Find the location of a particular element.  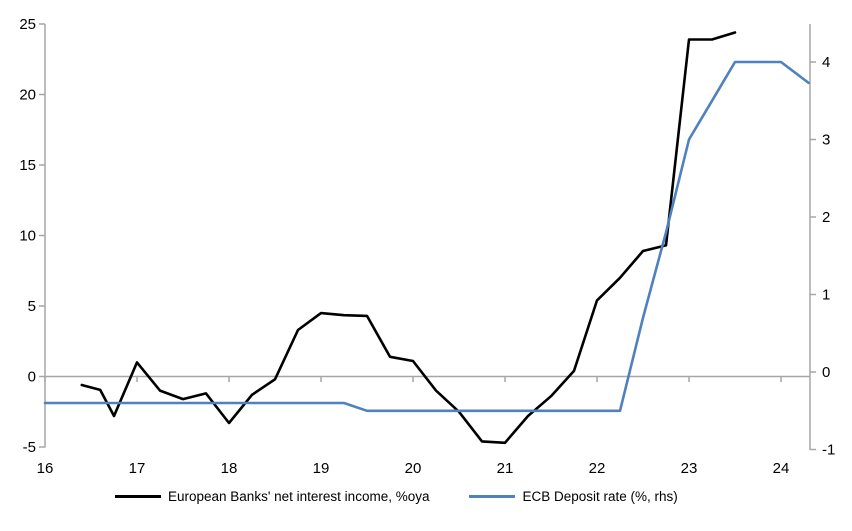

nii-line-sample-icon is located at coordinates (138, 496).